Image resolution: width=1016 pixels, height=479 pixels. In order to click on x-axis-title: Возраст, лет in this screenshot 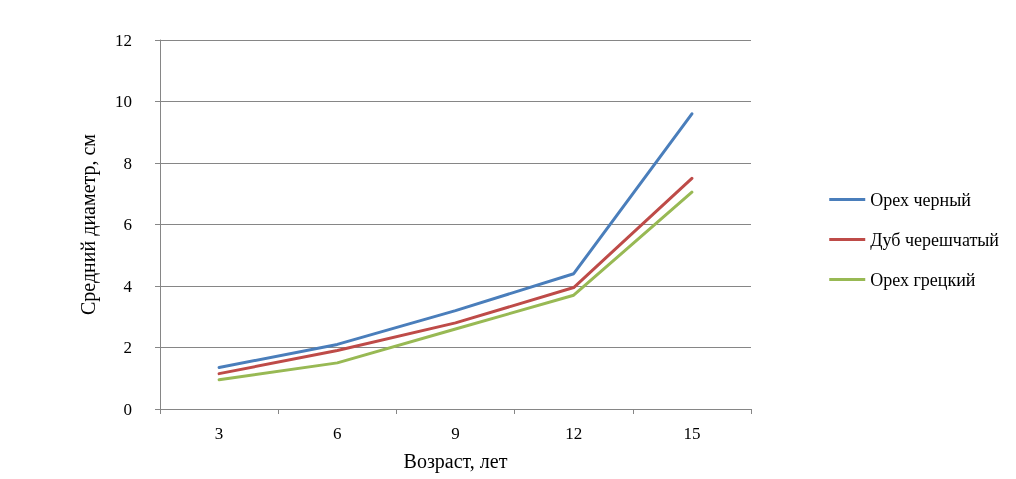, I will do `click(455, 461)`.